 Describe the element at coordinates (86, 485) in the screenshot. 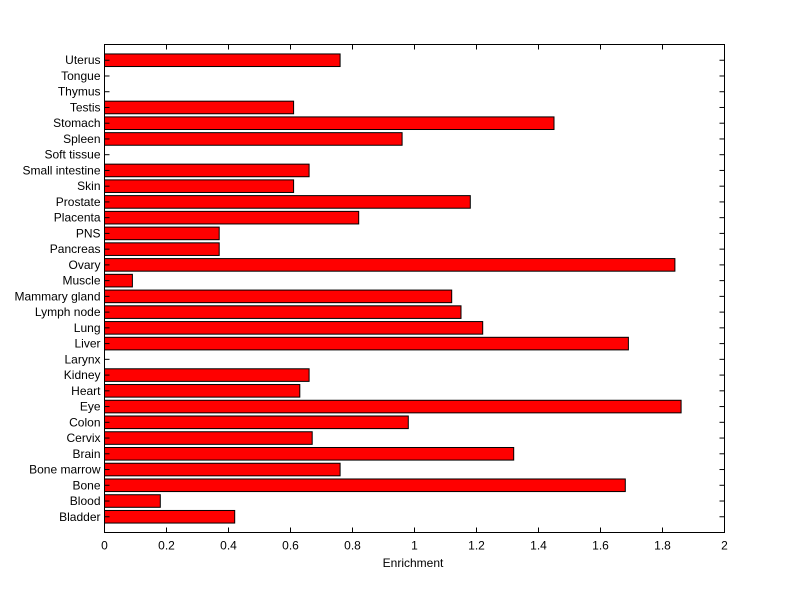

I see `y-tick-label: Bone` at that location.